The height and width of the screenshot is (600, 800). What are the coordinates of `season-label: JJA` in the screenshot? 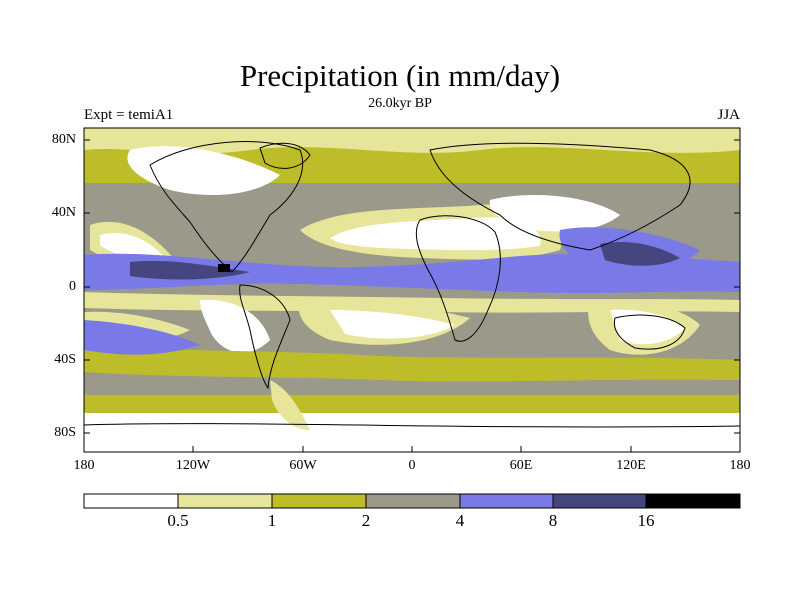 It's located at (728, 115).